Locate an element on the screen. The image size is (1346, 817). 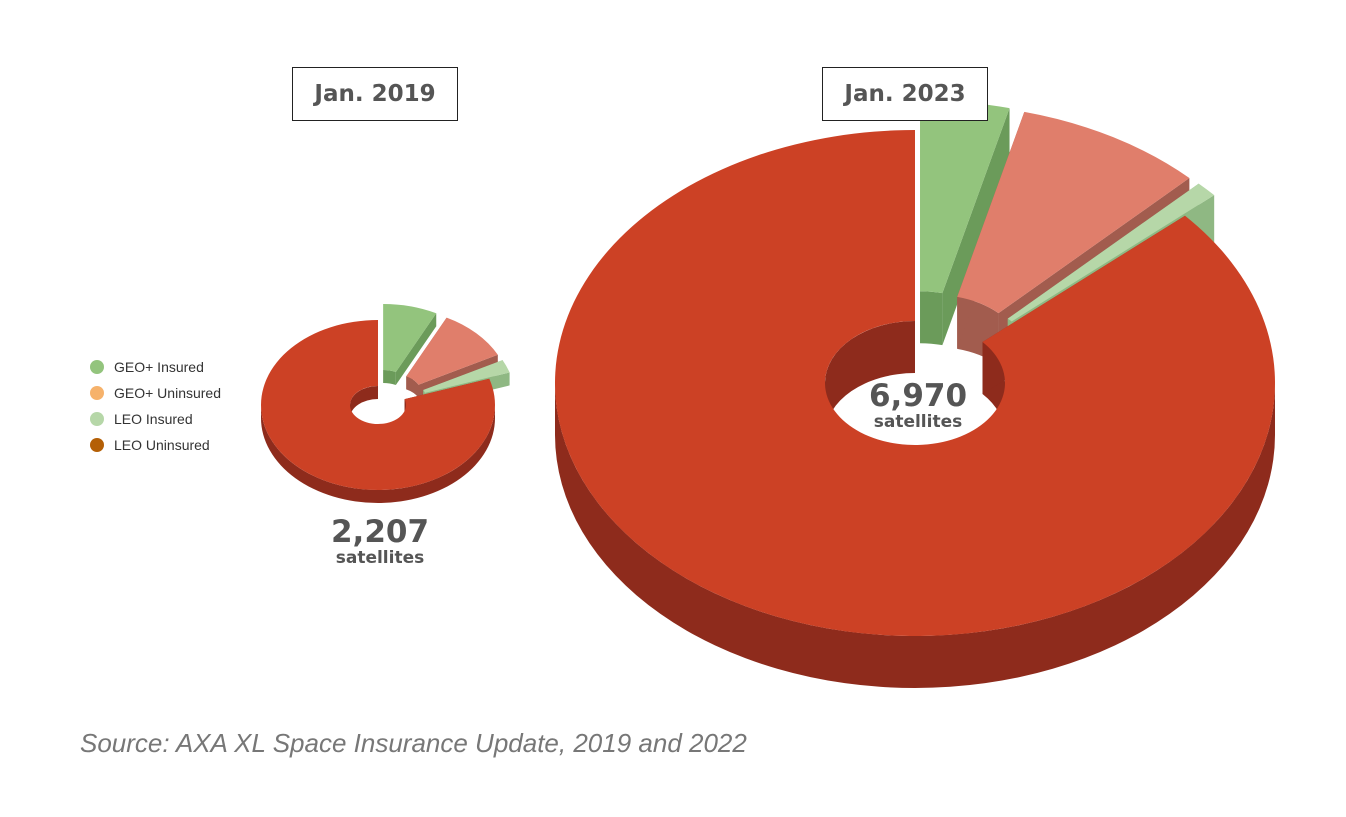
legend-item: GEO+ Uninsured is located at coordinates (155, 393).